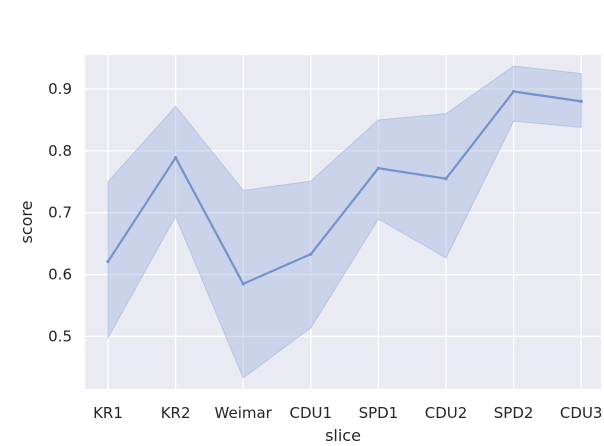 This screenshot has height=446, width=604. What do you see at coordinates (514, 413) in the screenshot?
I see `x-tick-label: SPD2` at bounding box center [514, 413].